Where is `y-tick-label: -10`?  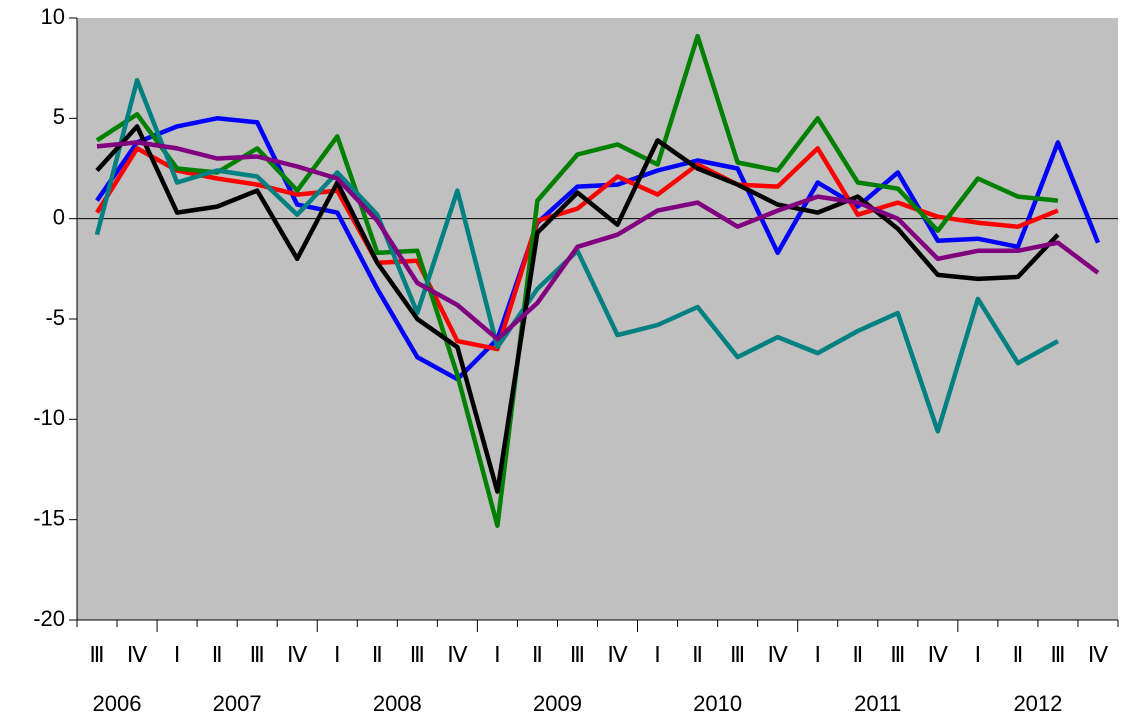 y-tick-label: -10 is located at coordinates (49, 417).